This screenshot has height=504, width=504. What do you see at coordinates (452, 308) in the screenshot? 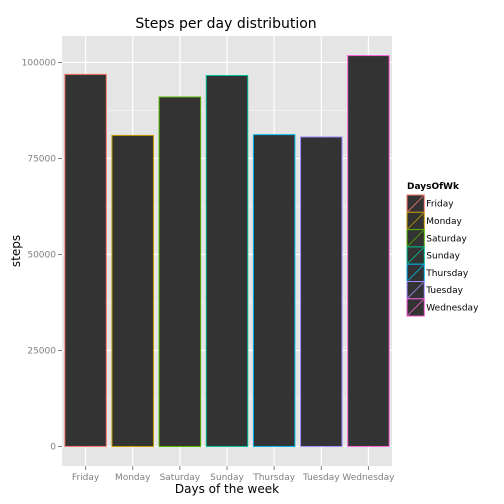
I see `legend-label: Wednesday` at bounding box center [452, 308].